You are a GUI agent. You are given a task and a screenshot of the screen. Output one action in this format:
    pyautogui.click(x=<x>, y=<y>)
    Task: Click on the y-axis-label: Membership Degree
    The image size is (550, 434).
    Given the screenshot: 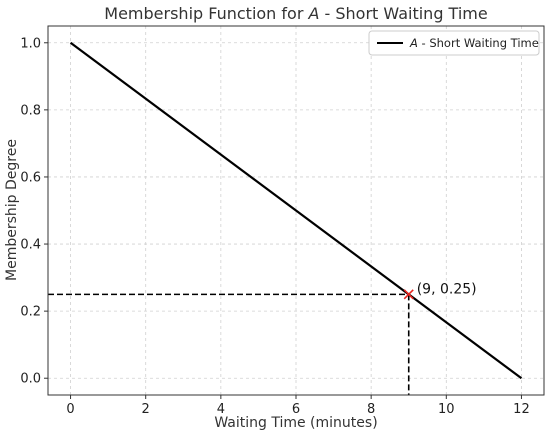 What is the action you would take?
    pyautogui.click(x=12, y=210)
    